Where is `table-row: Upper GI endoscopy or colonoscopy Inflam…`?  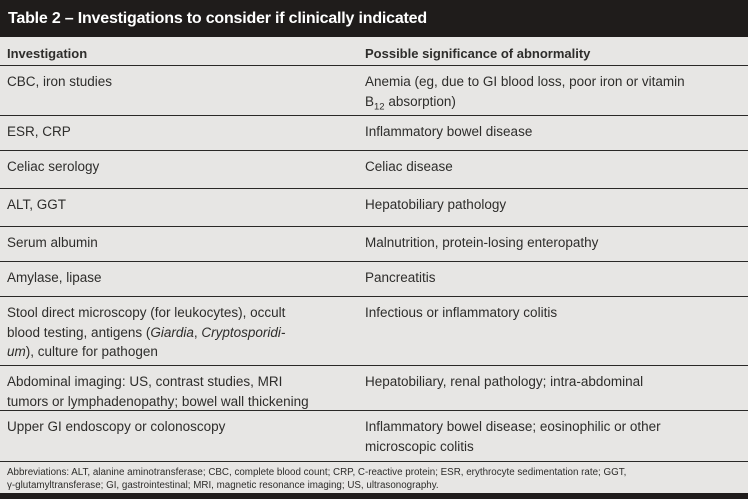
table-row: Upper GI endoscopy or colonoscopy Inflam… is located at coordinates (374, 436).